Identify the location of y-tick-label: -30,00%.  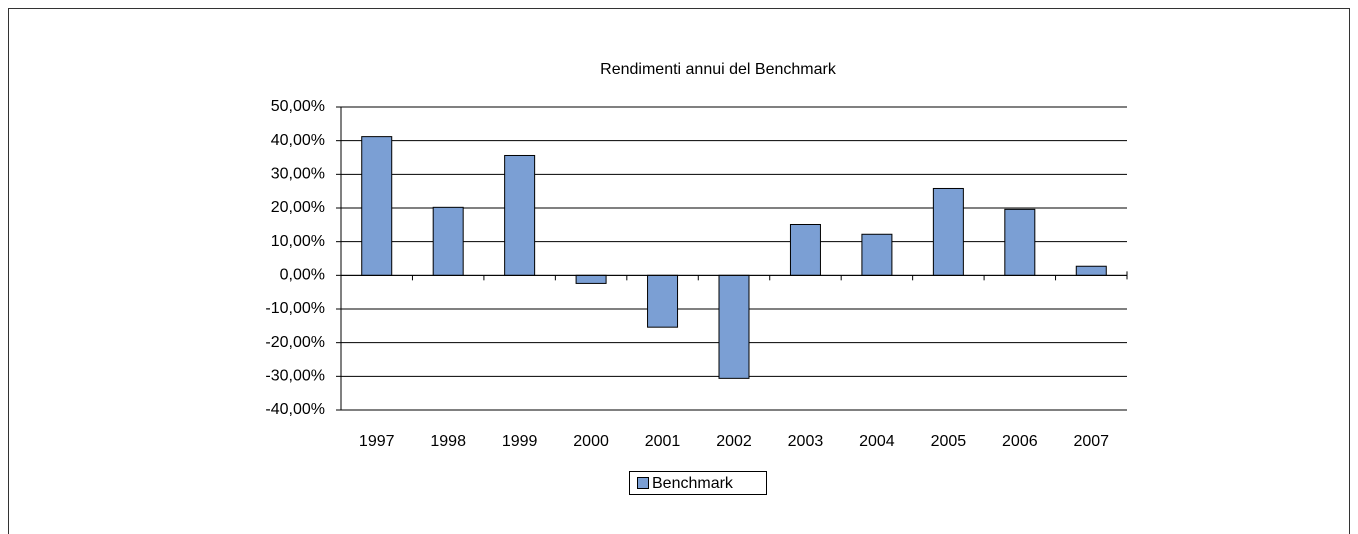
(295, 376).